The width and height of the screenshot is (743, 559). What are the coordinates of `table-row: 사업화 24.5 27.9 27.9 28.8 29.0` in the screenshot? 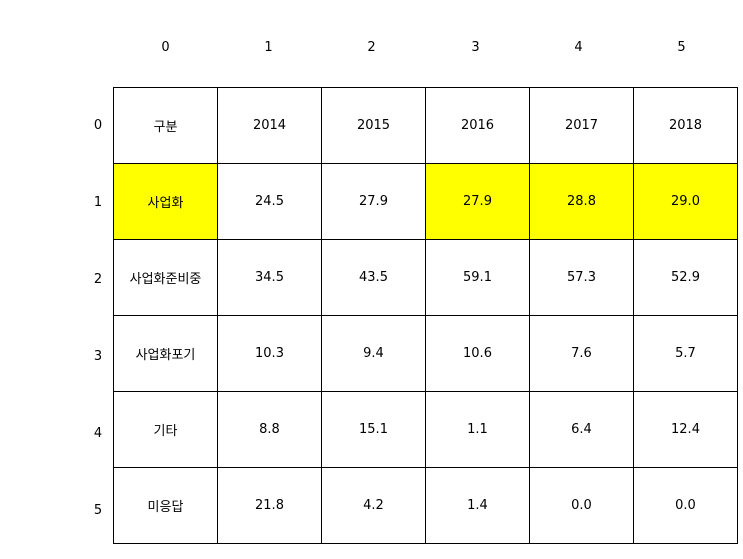 It's located at (425, 201).